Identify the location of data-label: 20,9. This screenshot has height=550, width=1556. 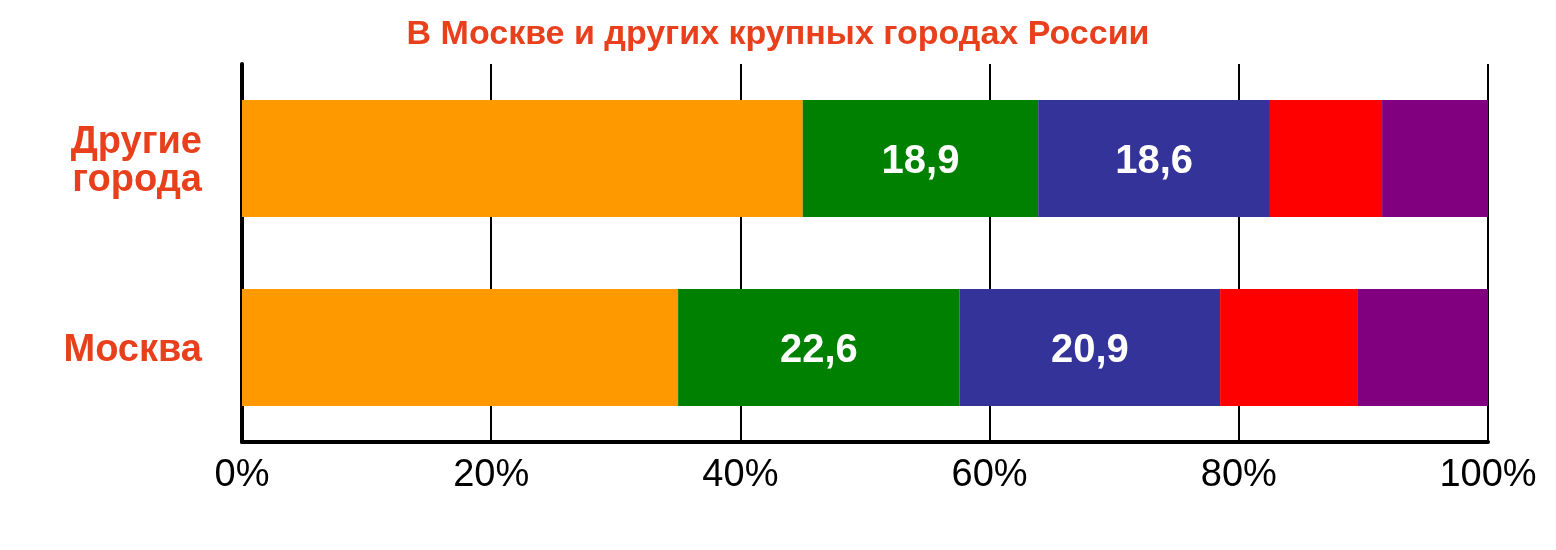
(1089, 347).